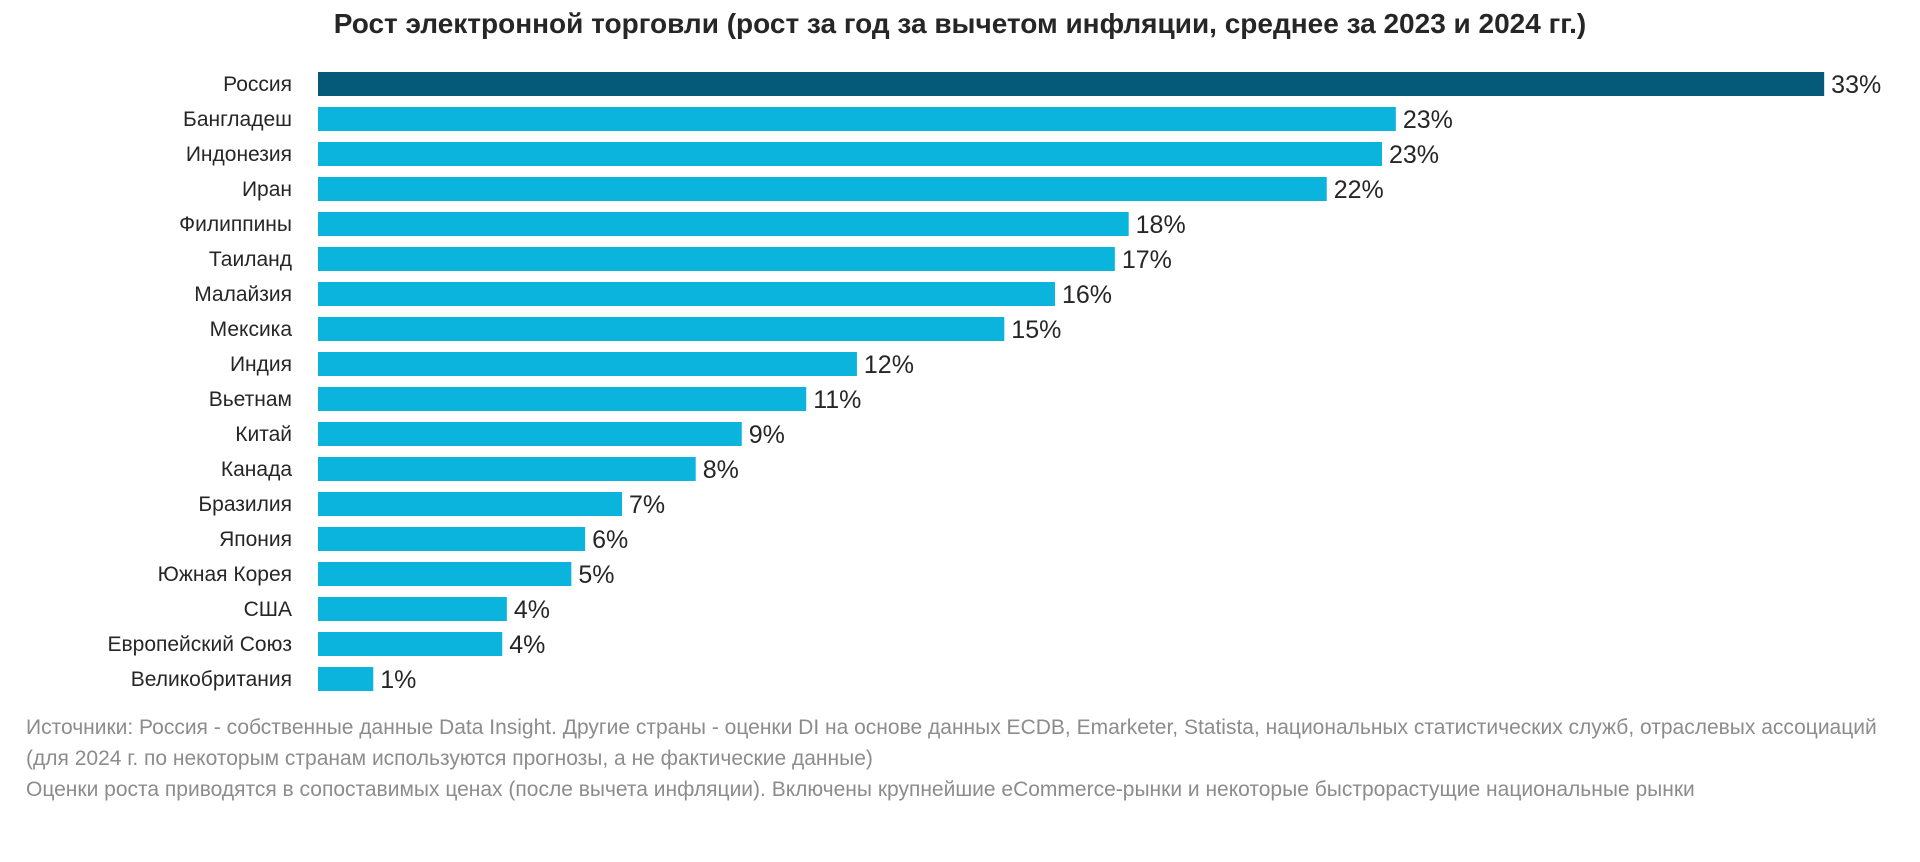  I want to click on category-label: Индия, so click(261, 364).